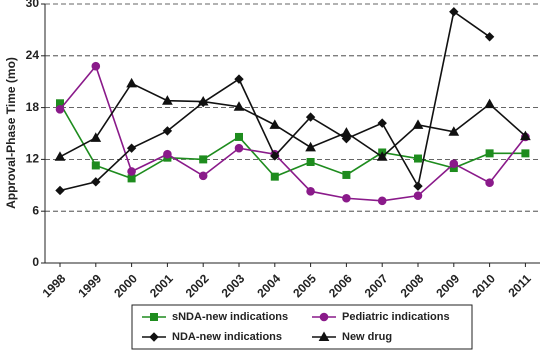 The image size is (549, 364). I want to click on x-tick-label: 2011, so click(519, 285).